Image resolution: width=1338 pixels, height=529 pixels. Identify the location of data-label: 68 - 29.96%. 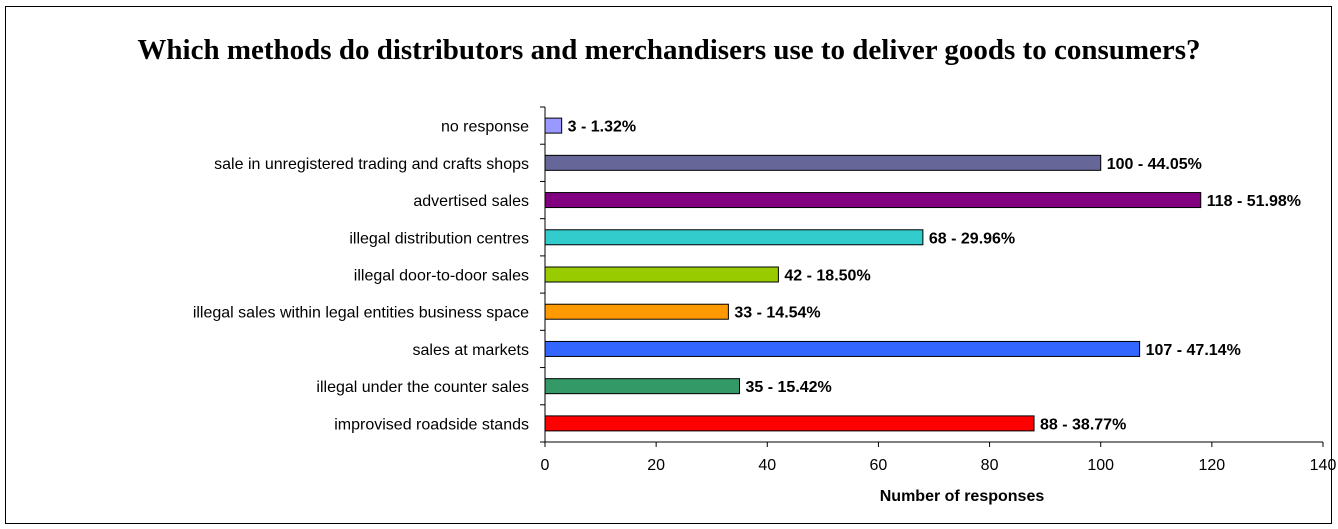
(972, 238).